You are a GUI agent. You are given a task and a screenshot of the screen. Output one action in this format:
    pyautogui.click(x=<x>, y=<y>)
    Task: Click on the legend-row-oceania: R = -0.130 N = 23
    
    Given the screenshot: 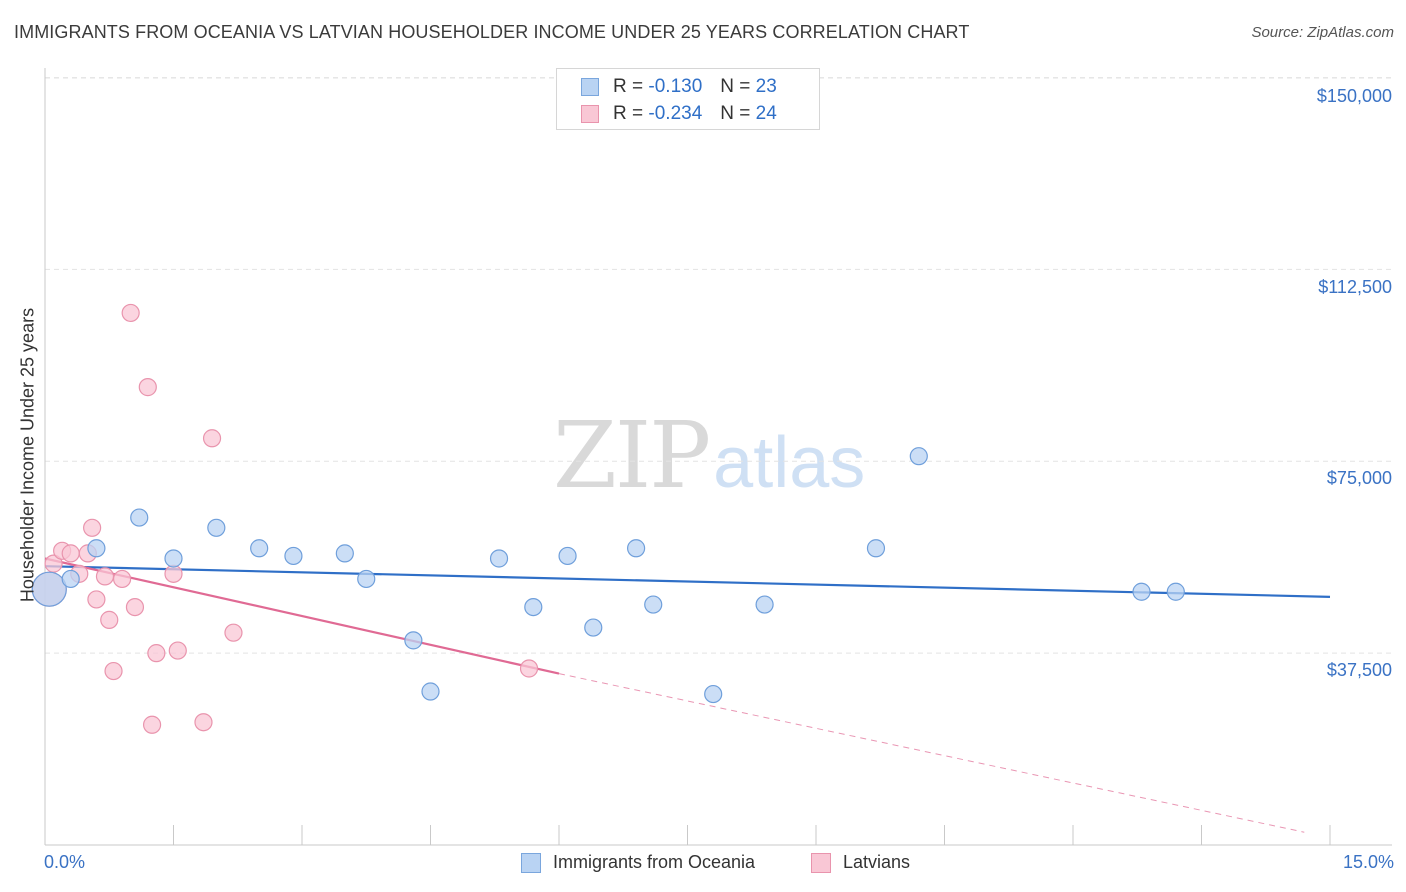 What is the action you would take?
    pyautogui.click(x=679, y=87)
    